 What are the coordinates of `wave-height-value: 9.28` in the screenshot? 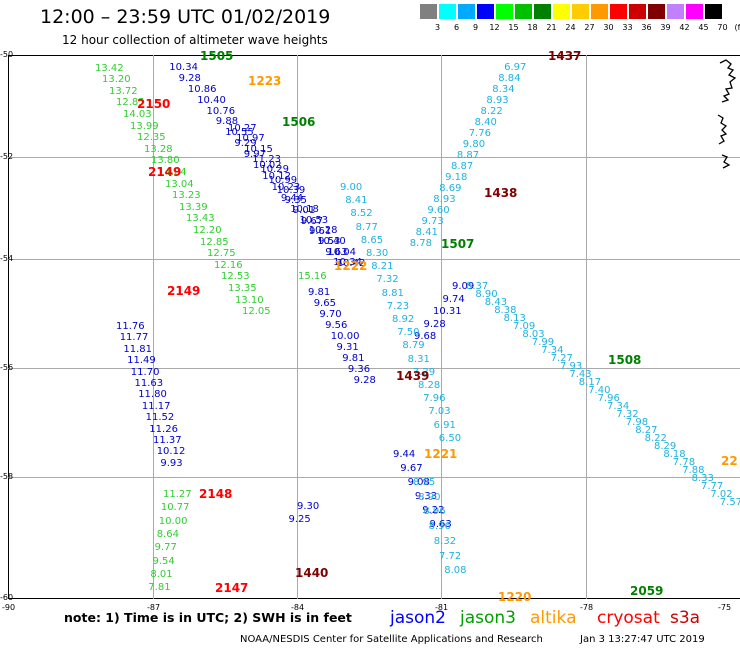 It's located at (434, 324).